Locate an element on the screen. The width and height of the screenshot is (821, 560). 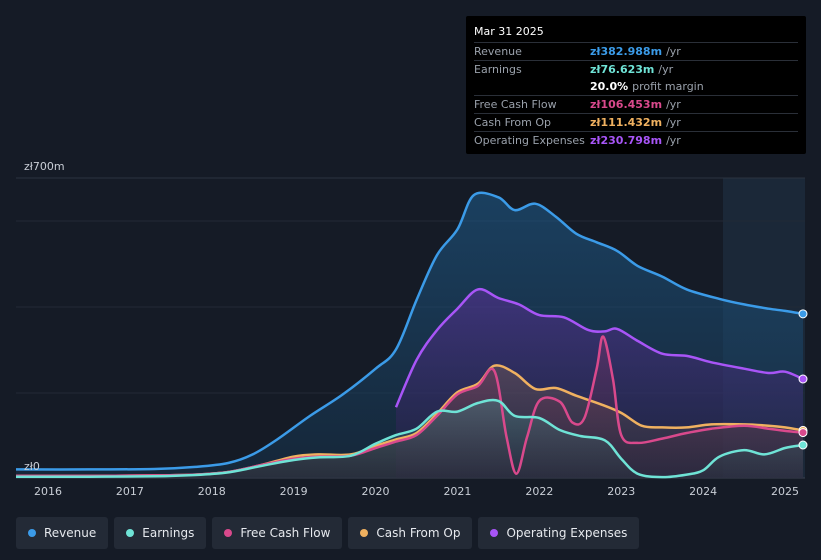
earnings-line is located at coordinates (409, 438).